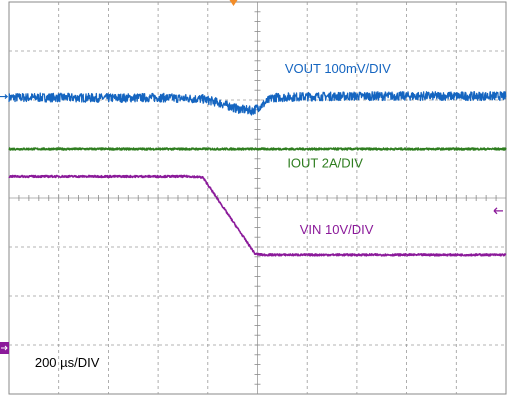 The width and height of the screenshot is (510, 402). I want to click on annotation-label: VIN 10V/DIV, so click(337, 229).